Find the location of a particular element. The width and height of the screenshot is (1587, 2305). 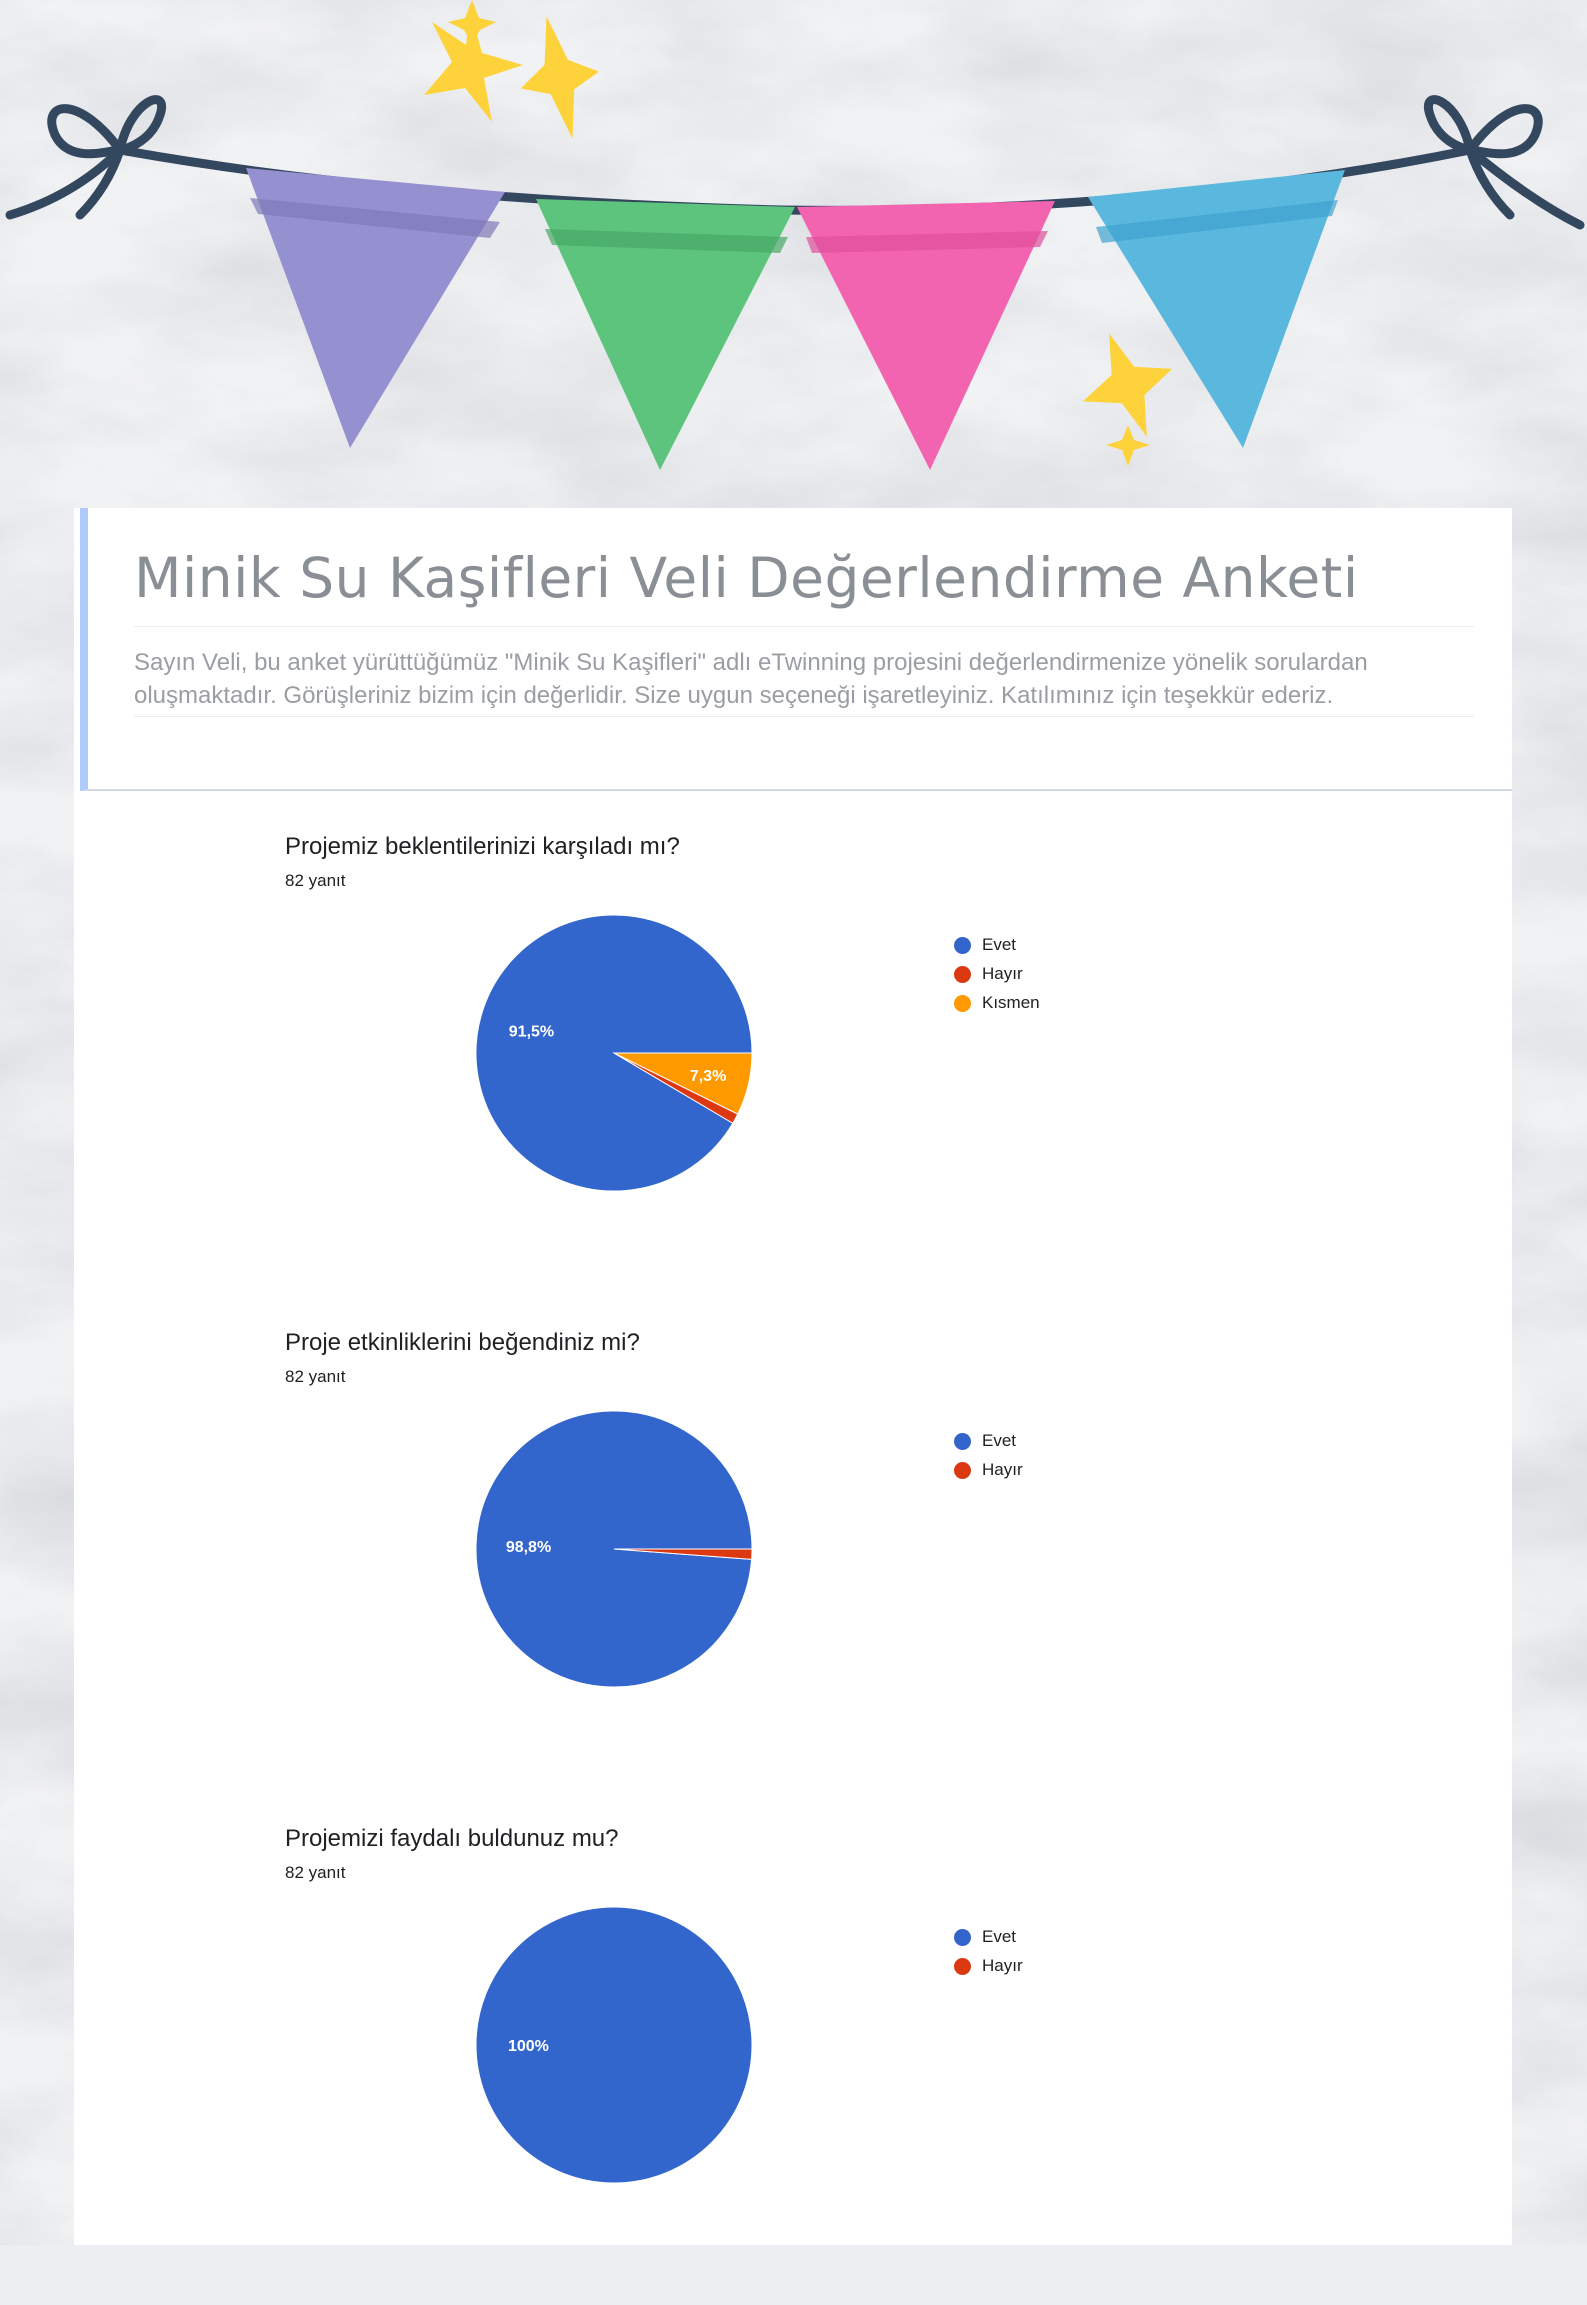

star-icons is located at coordinates (798, 233).